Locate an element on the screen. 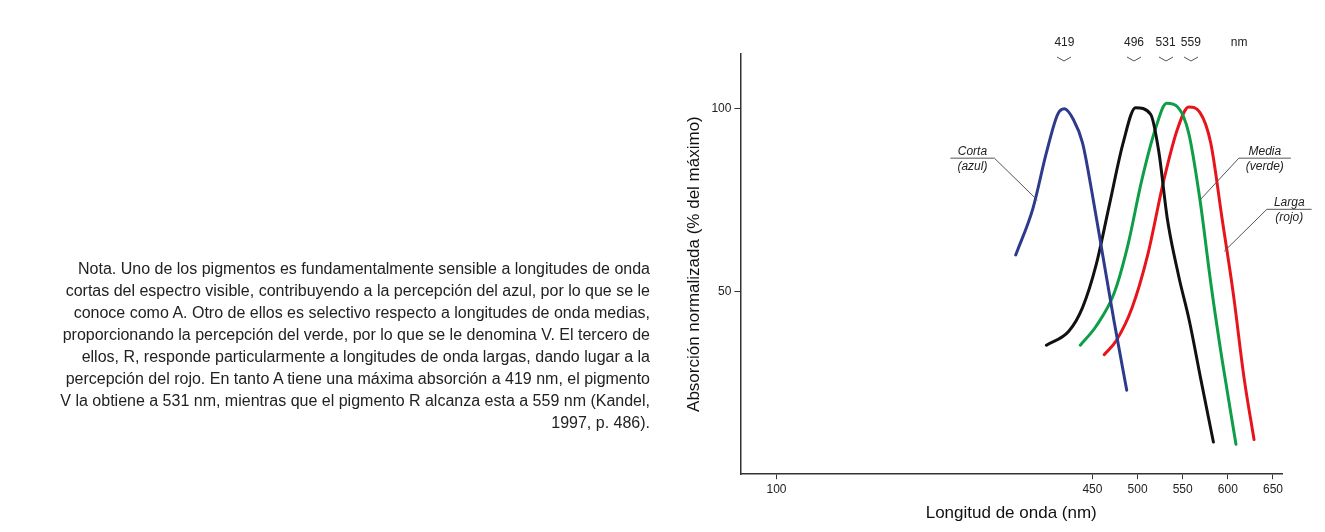 The width and height of the screenshot is (1325, 532). x-tick-label: 450 is located at coordinates (1092, 488).